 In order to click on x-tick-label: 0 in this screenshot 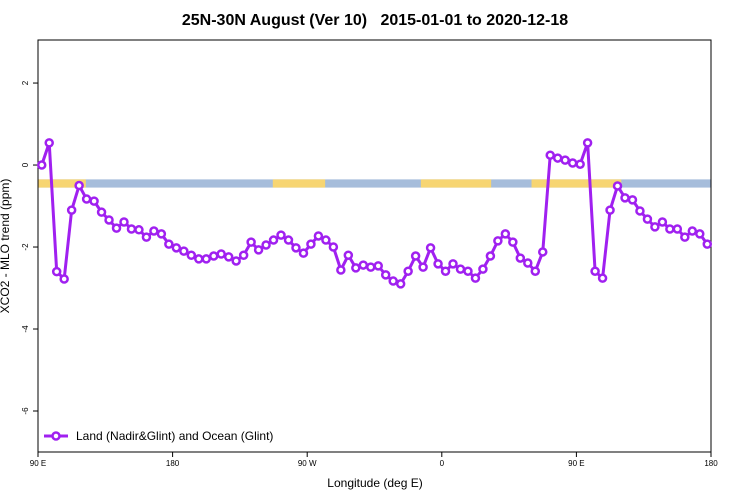, I will do `click(442, 463)`.